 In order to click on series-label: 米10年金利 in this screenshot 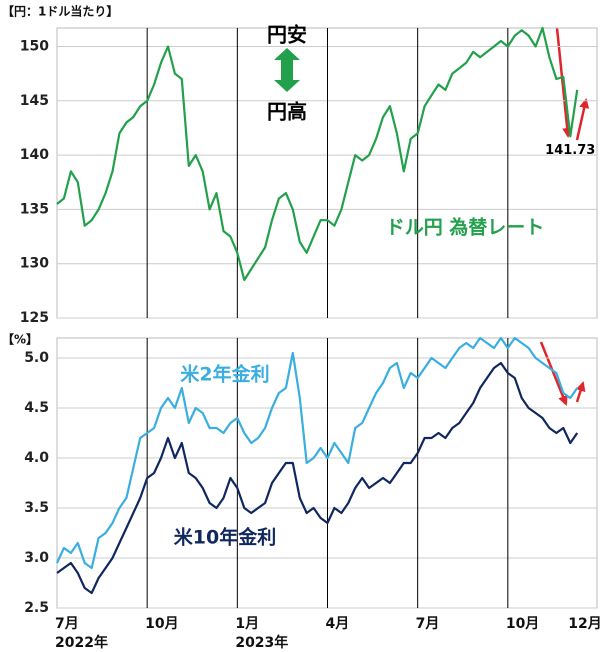, I will do `click(225, 537)`.